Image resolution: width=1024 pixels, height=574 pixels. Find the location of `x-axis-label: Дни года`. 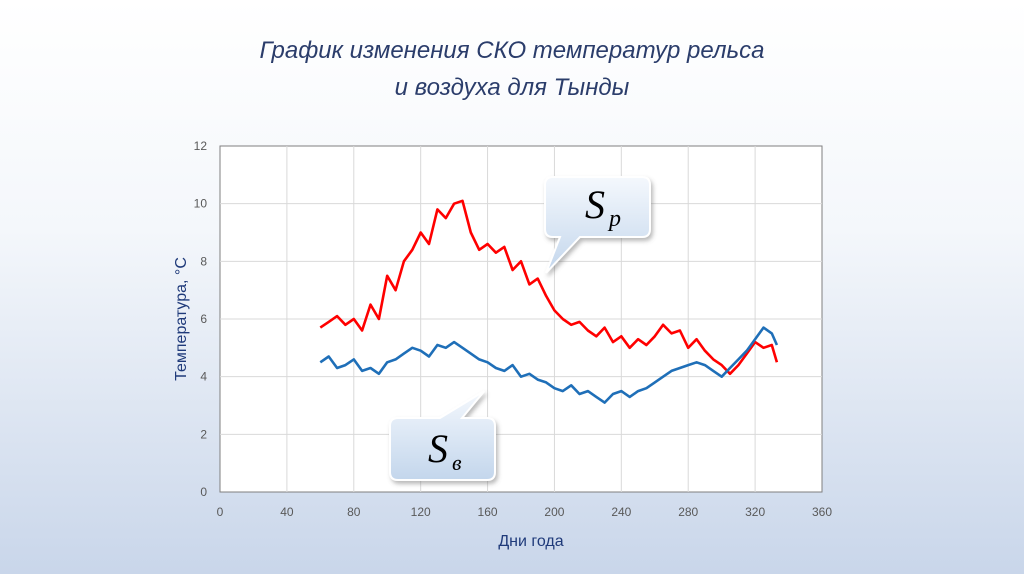

x-axis-label: Дни года is located at coordinates (530, 541).